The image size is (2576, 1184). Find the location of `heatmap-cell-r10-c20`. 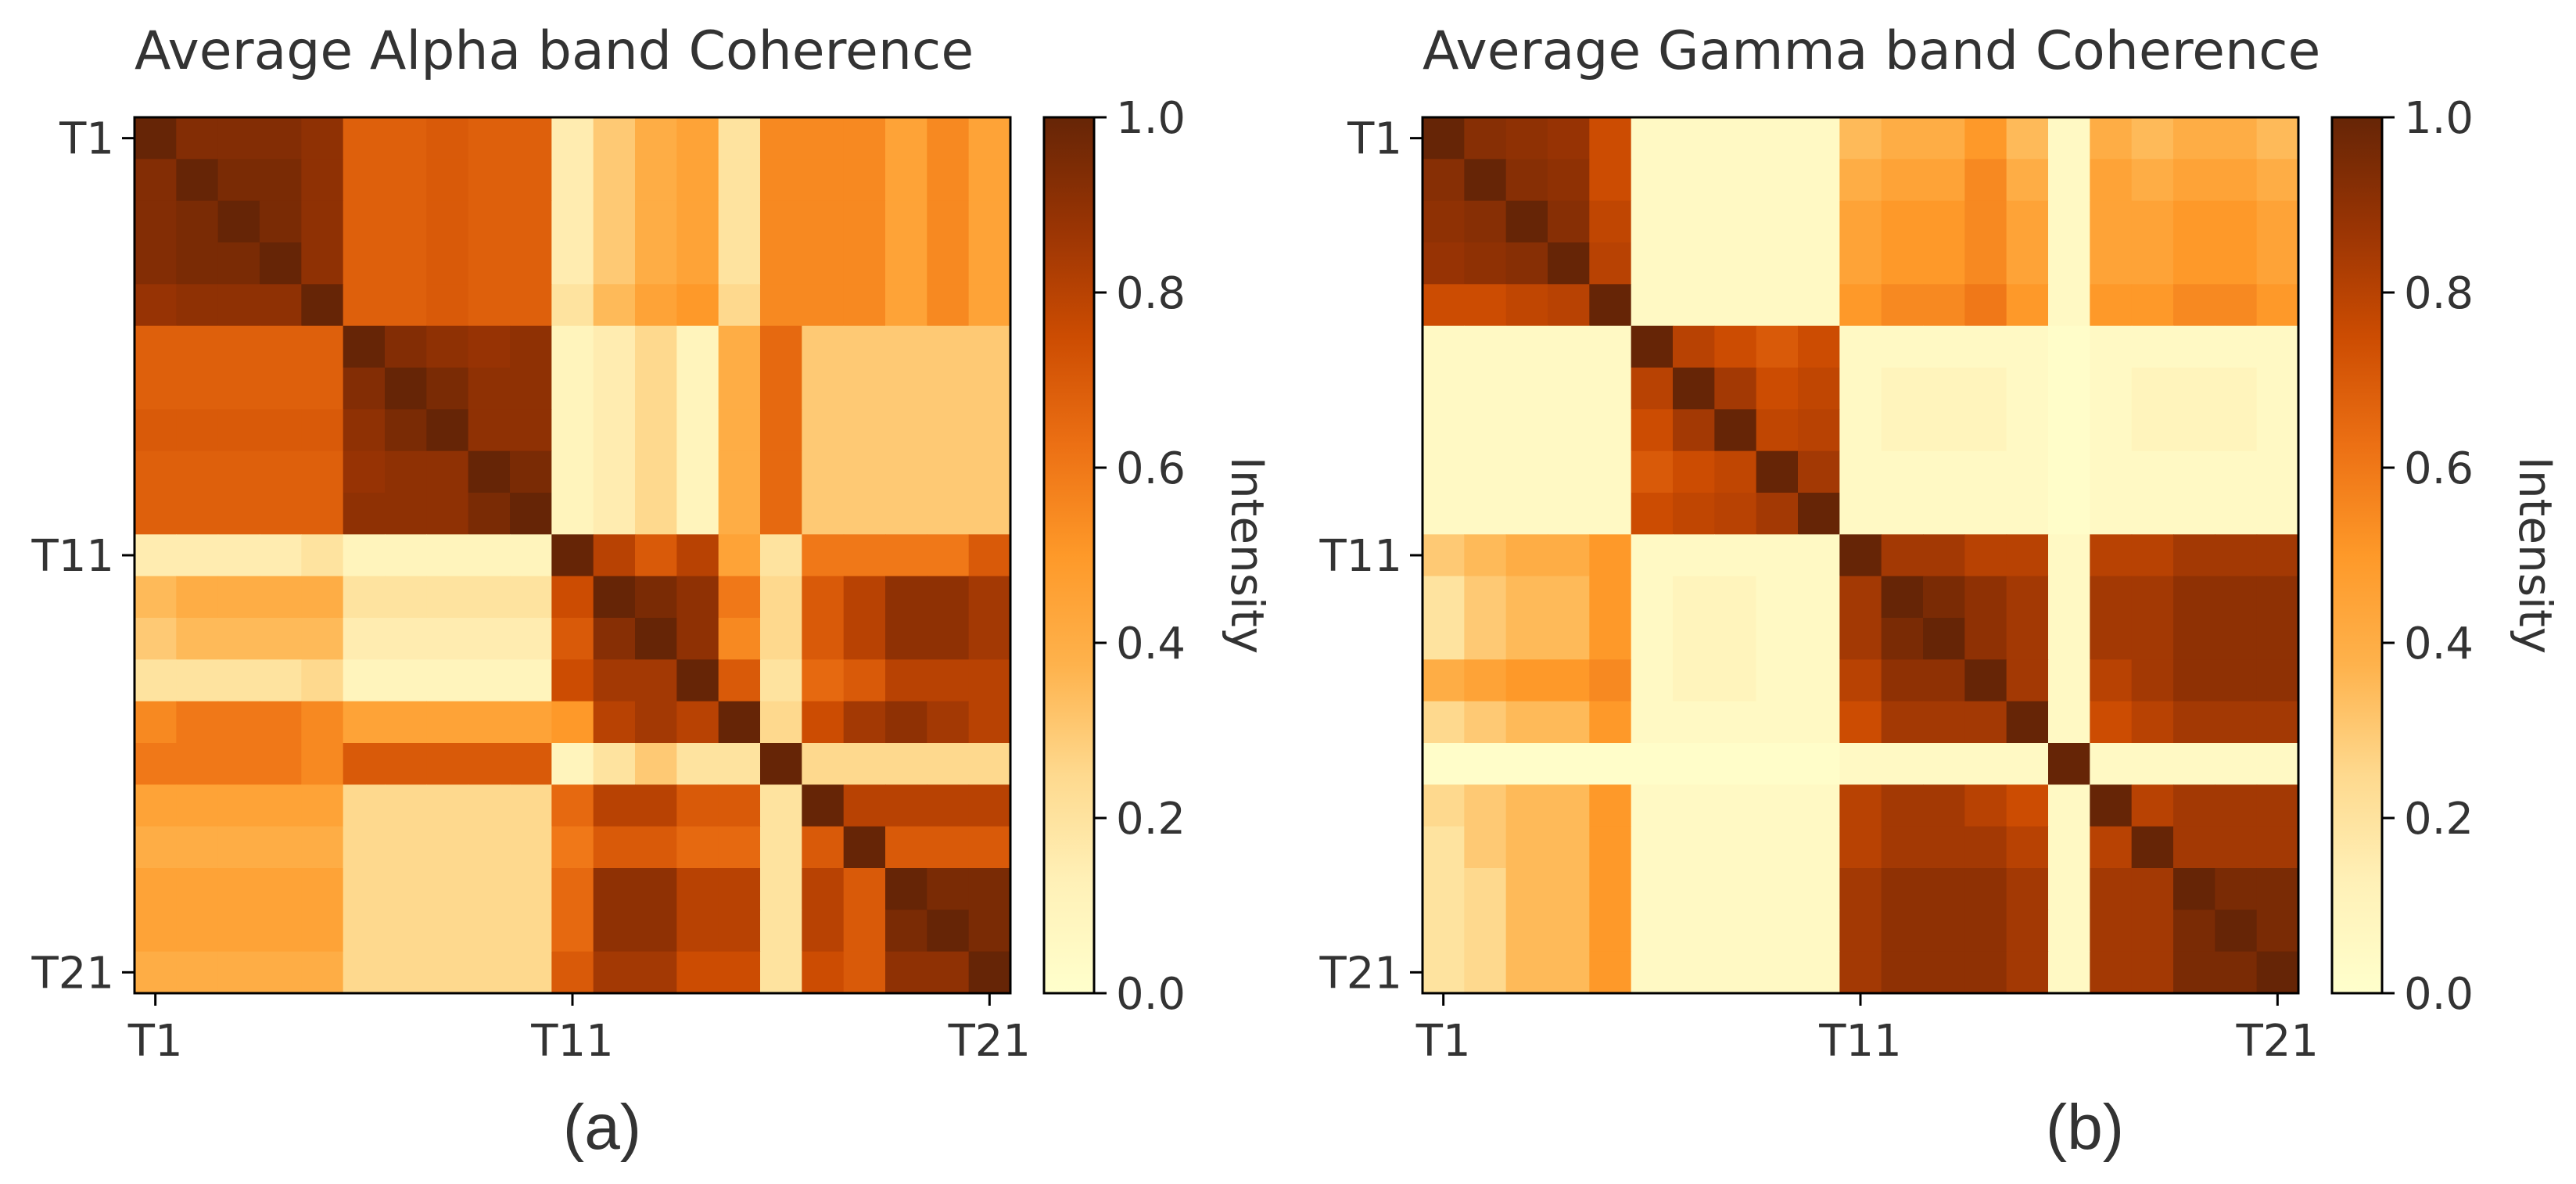

heatmap-cell-r10-c20 is located at coordinates (949, 514).